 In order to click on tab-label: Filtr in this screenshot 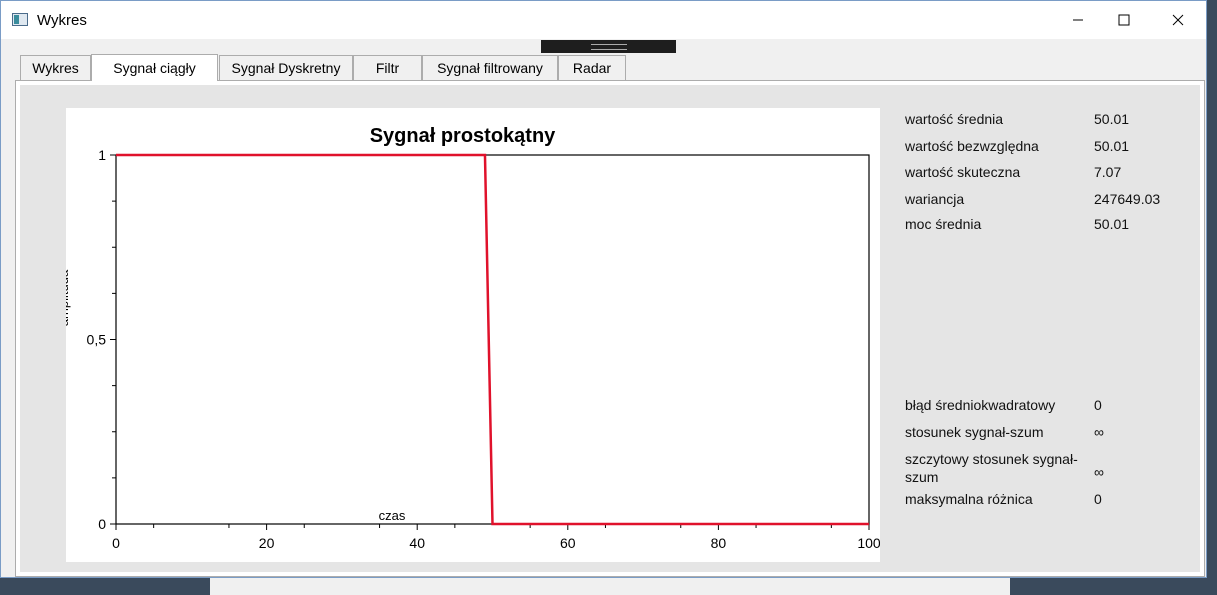, I will do `click(387, 68)`.